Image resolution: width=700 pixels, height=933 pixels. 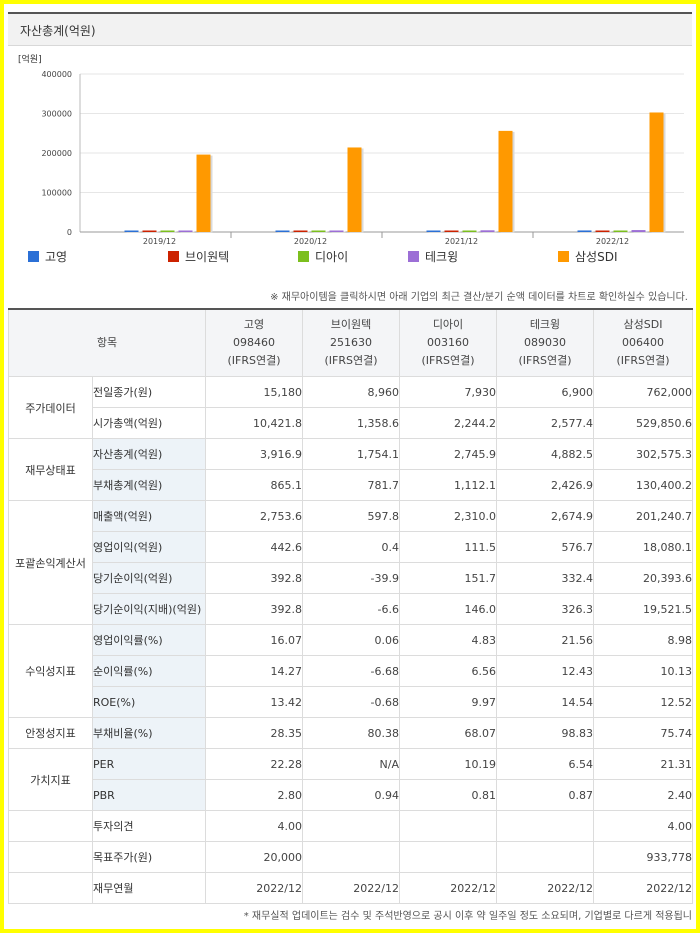 I want to click on legend-item: 고영, so click(x=47, y=256).